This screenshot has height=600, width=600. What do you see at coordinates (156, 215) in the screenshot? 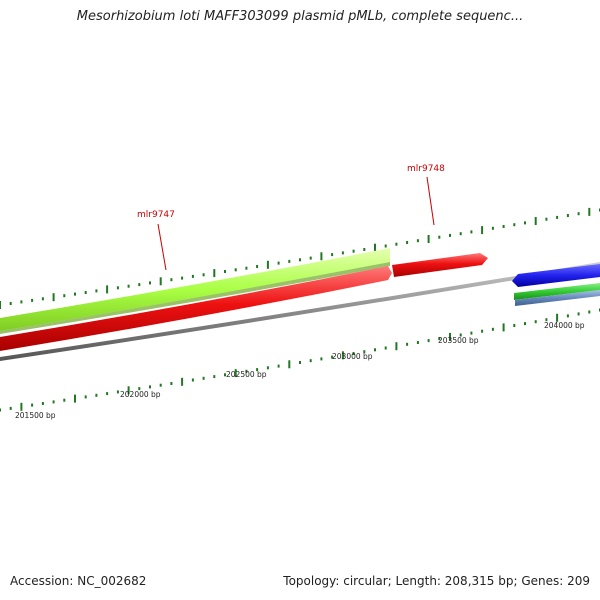
I see `gene-label-mlr9747: mlr9747` at bounding box center [156, 215].